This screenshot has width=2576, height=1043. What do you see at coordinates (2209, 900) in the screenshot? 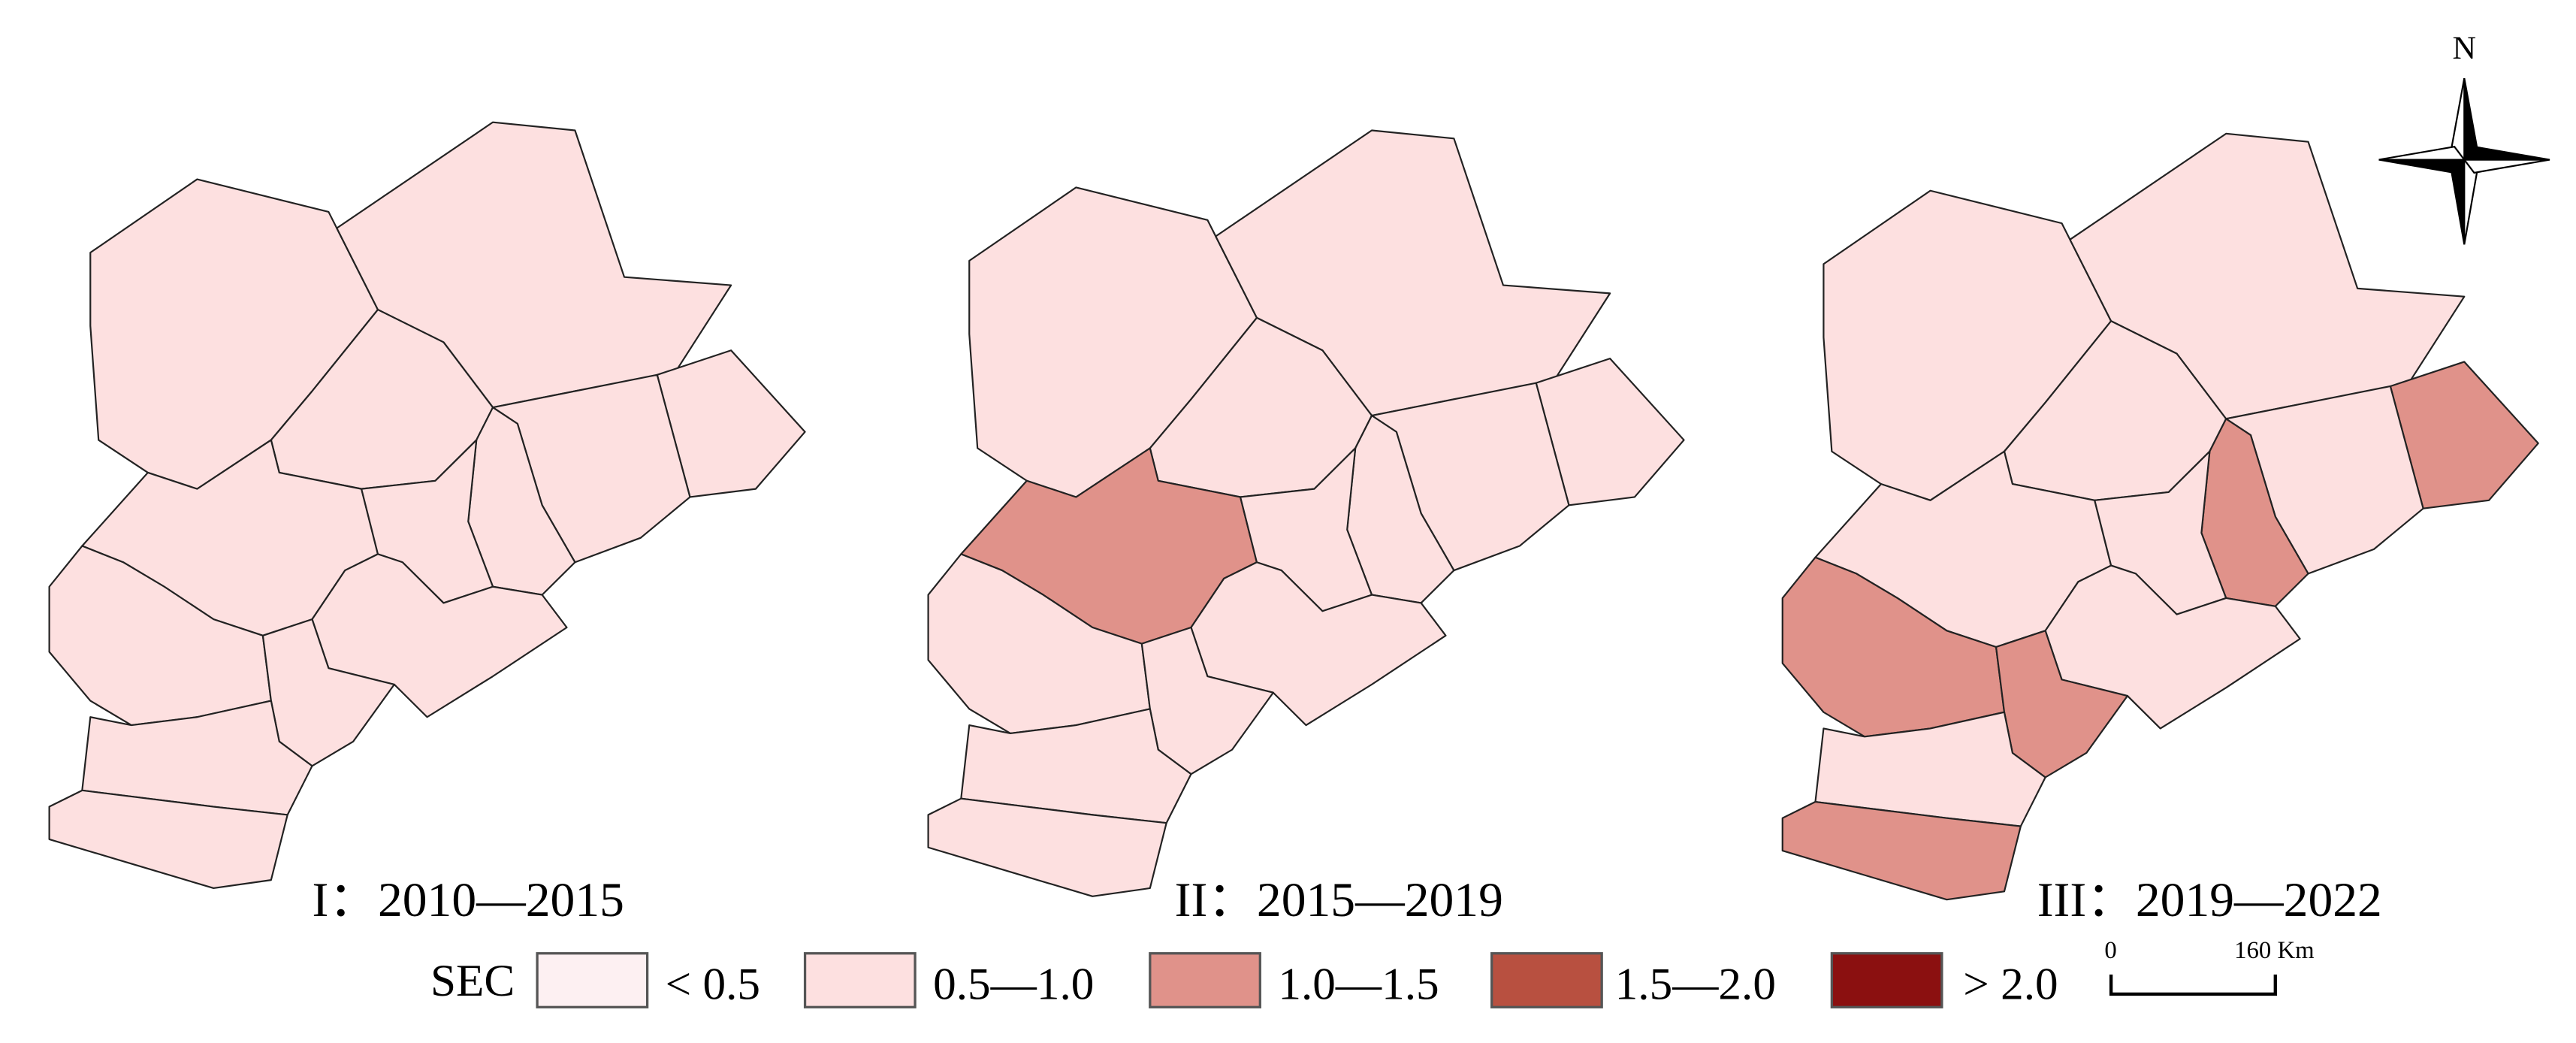
I see `panel-title: III：2019—2022` at bounding box center [2209, 900].